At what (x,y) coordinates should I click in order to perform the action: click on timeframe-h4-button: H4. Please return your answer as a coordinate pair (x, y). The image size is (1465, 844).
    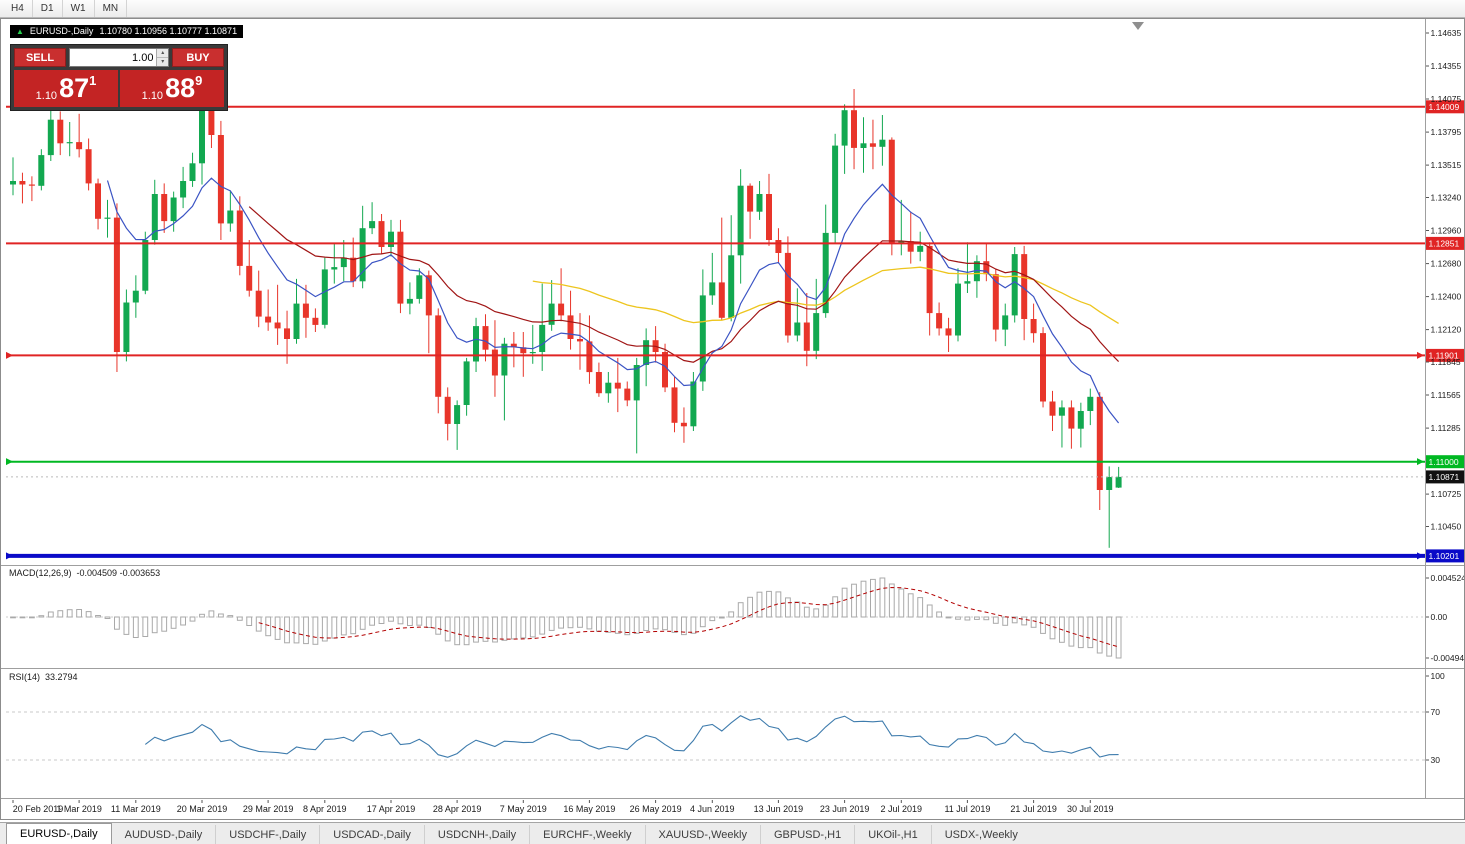
    Looking at the image, I should click on (18, 8).